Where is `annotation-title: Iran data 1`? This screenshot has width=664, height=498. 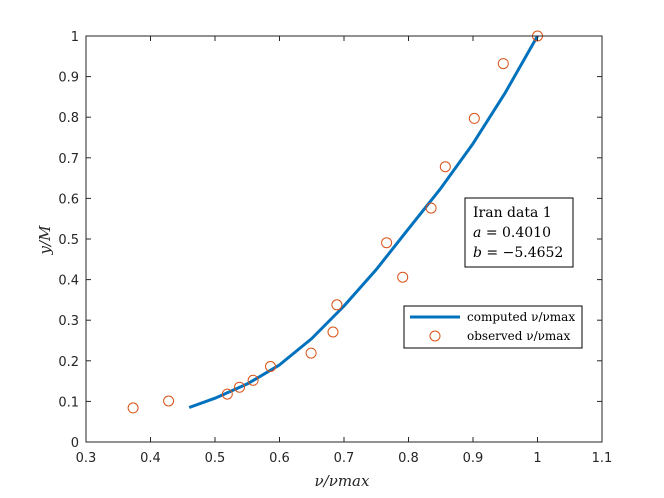
annotation-title: Iran data 1 is located at coordinates (512, 213).